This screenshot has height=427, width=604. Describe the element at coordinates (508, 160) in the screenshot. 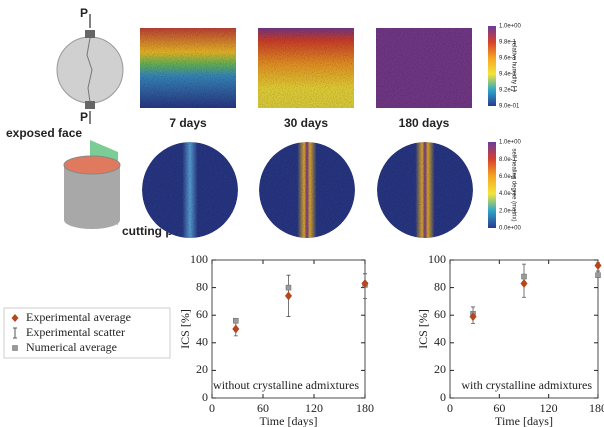

I see `colorbar-tick-label: 8.0e-1` at that location.